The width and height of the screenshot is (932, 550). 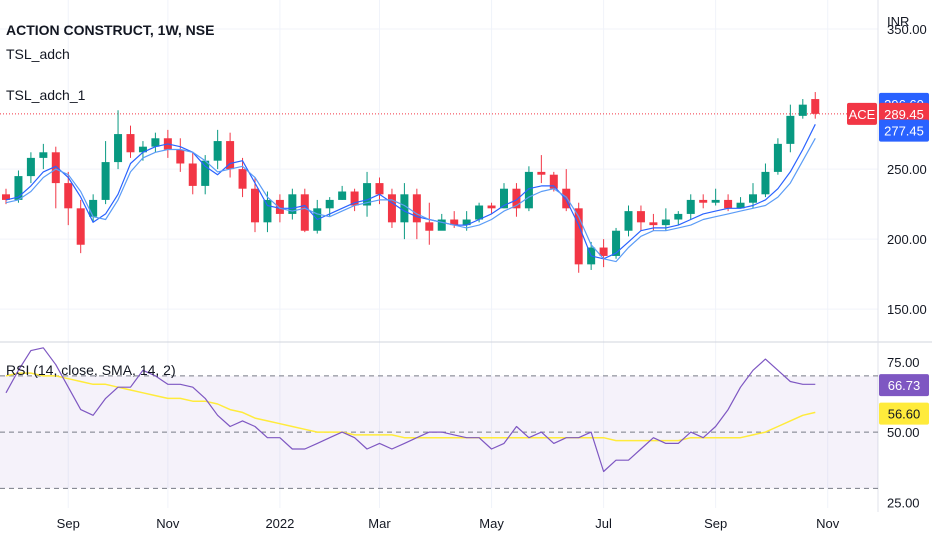 What do you see at coordinates (91, 370) in the screenshot?
I see `rsi-title: RSI (14, close, SMA, 14, 2)` at bounding box center [91, 370].